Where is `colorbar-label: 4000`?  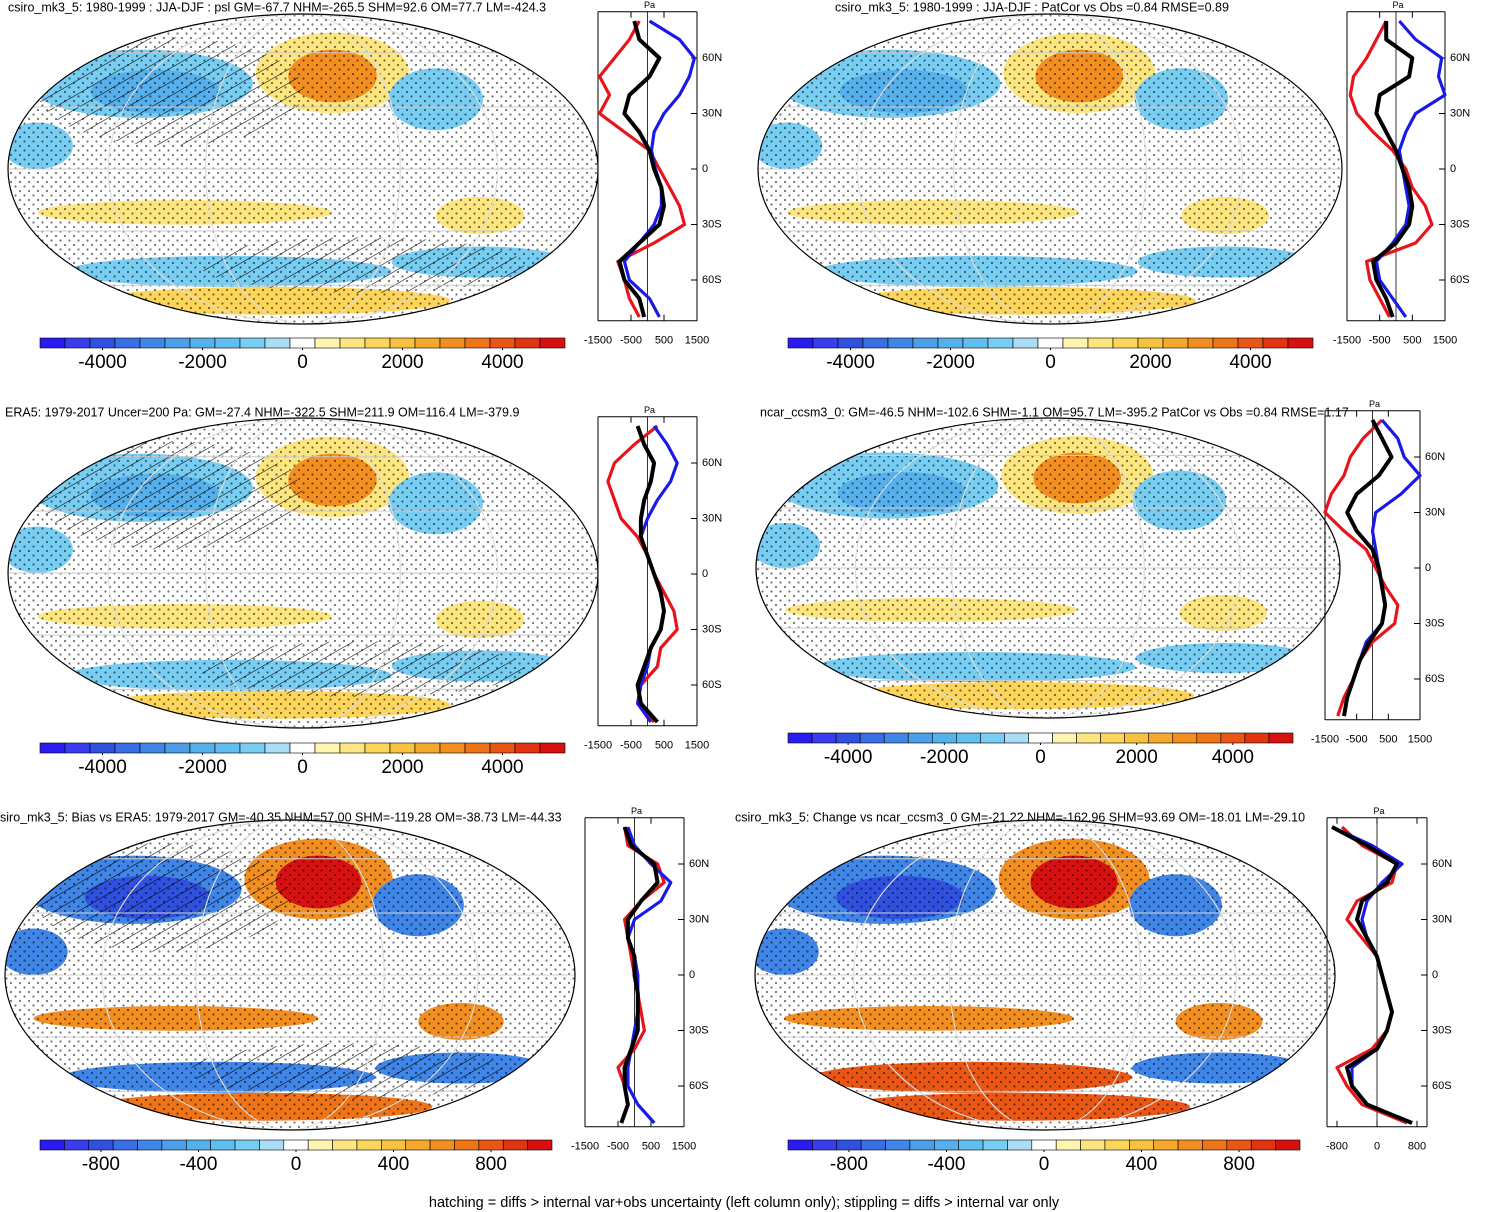 colorbar-label: 4000 is located at coordinates (502, 767).